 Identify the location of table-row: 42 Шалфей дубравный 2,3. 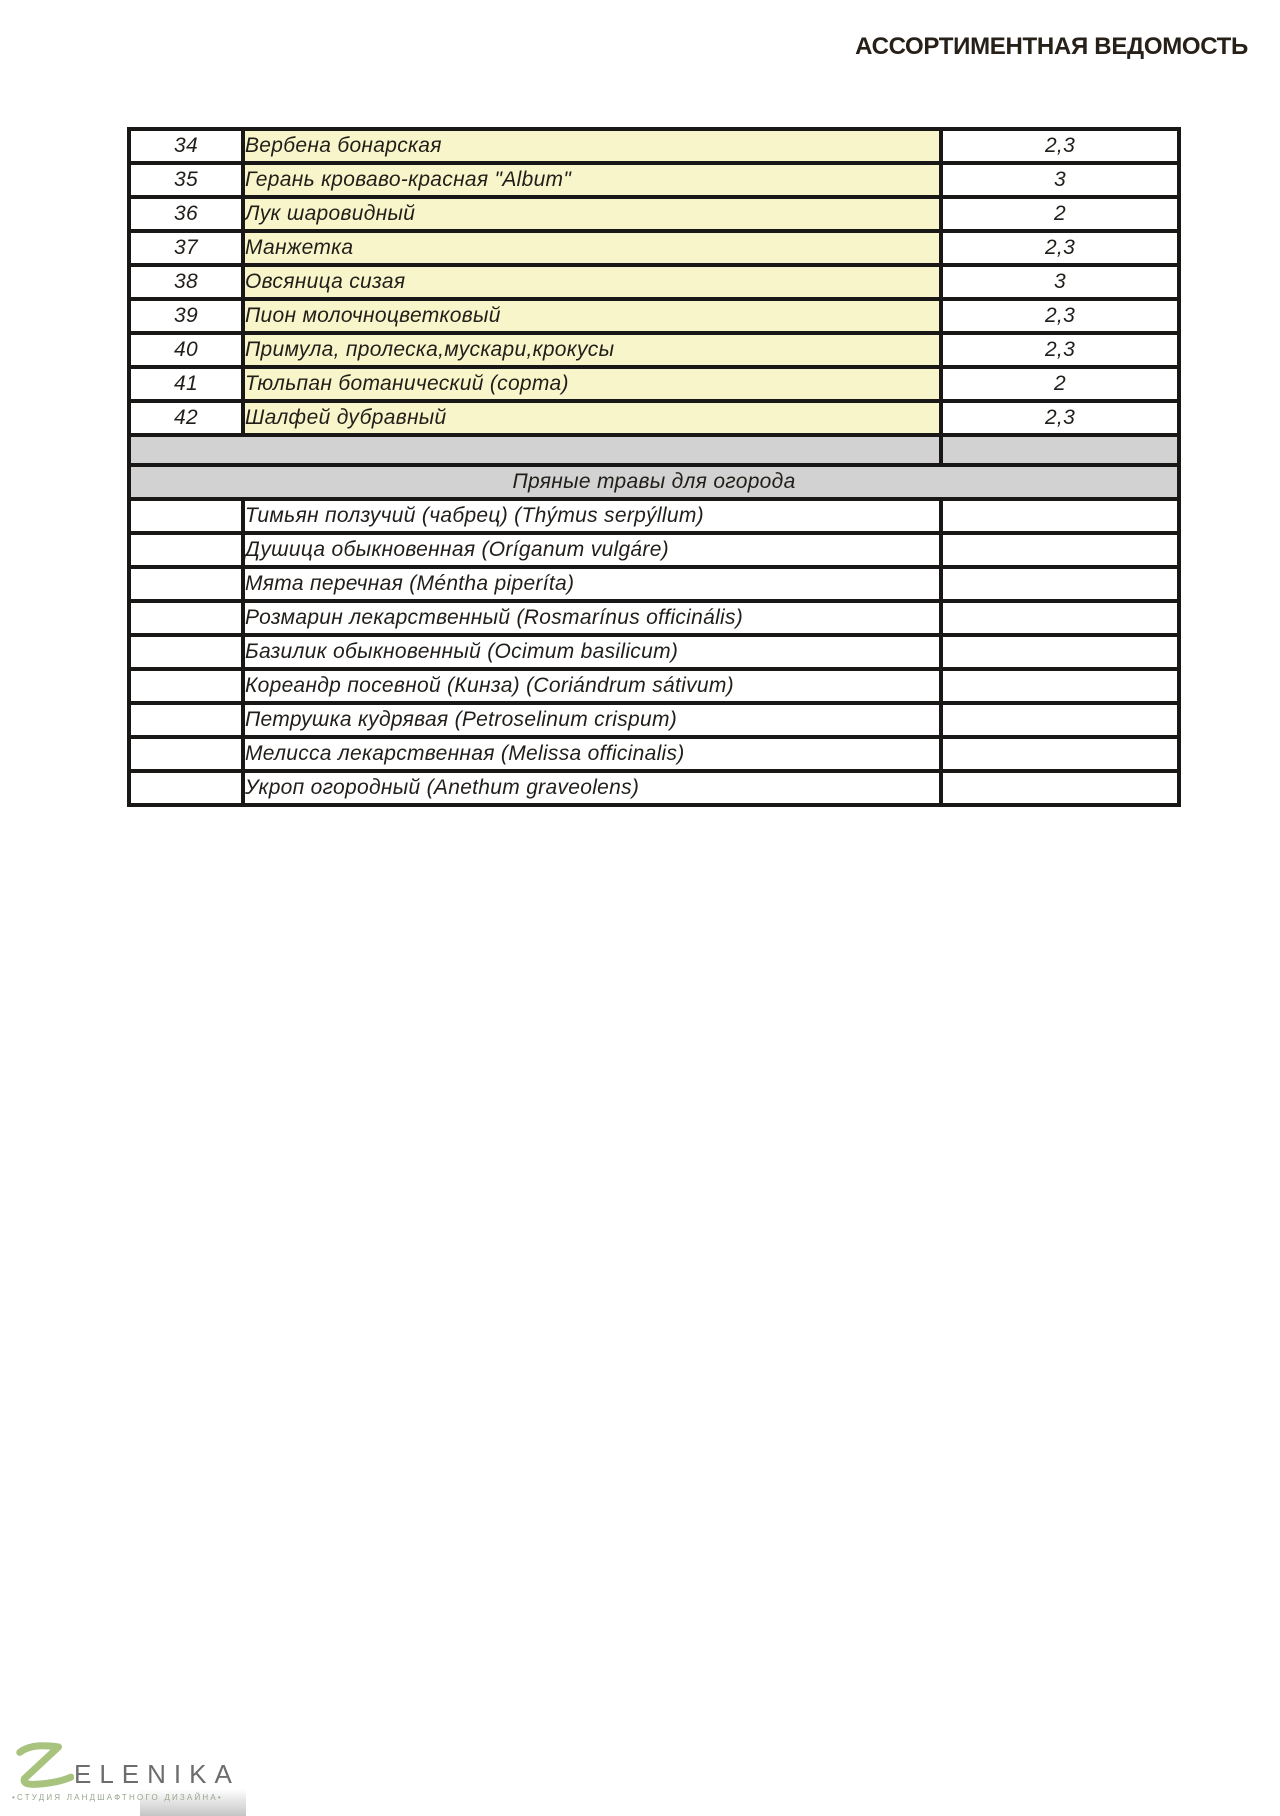
(654, 418).